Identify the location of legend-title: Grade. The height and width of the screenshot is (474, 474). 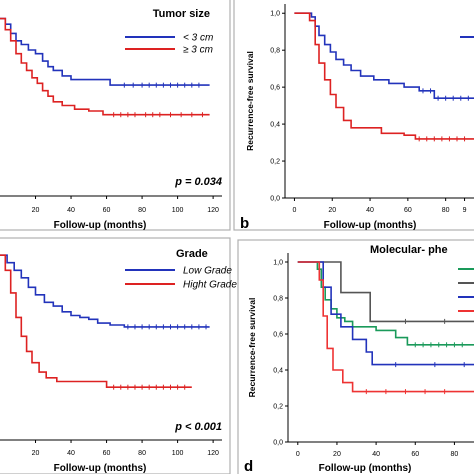
(192, 254).